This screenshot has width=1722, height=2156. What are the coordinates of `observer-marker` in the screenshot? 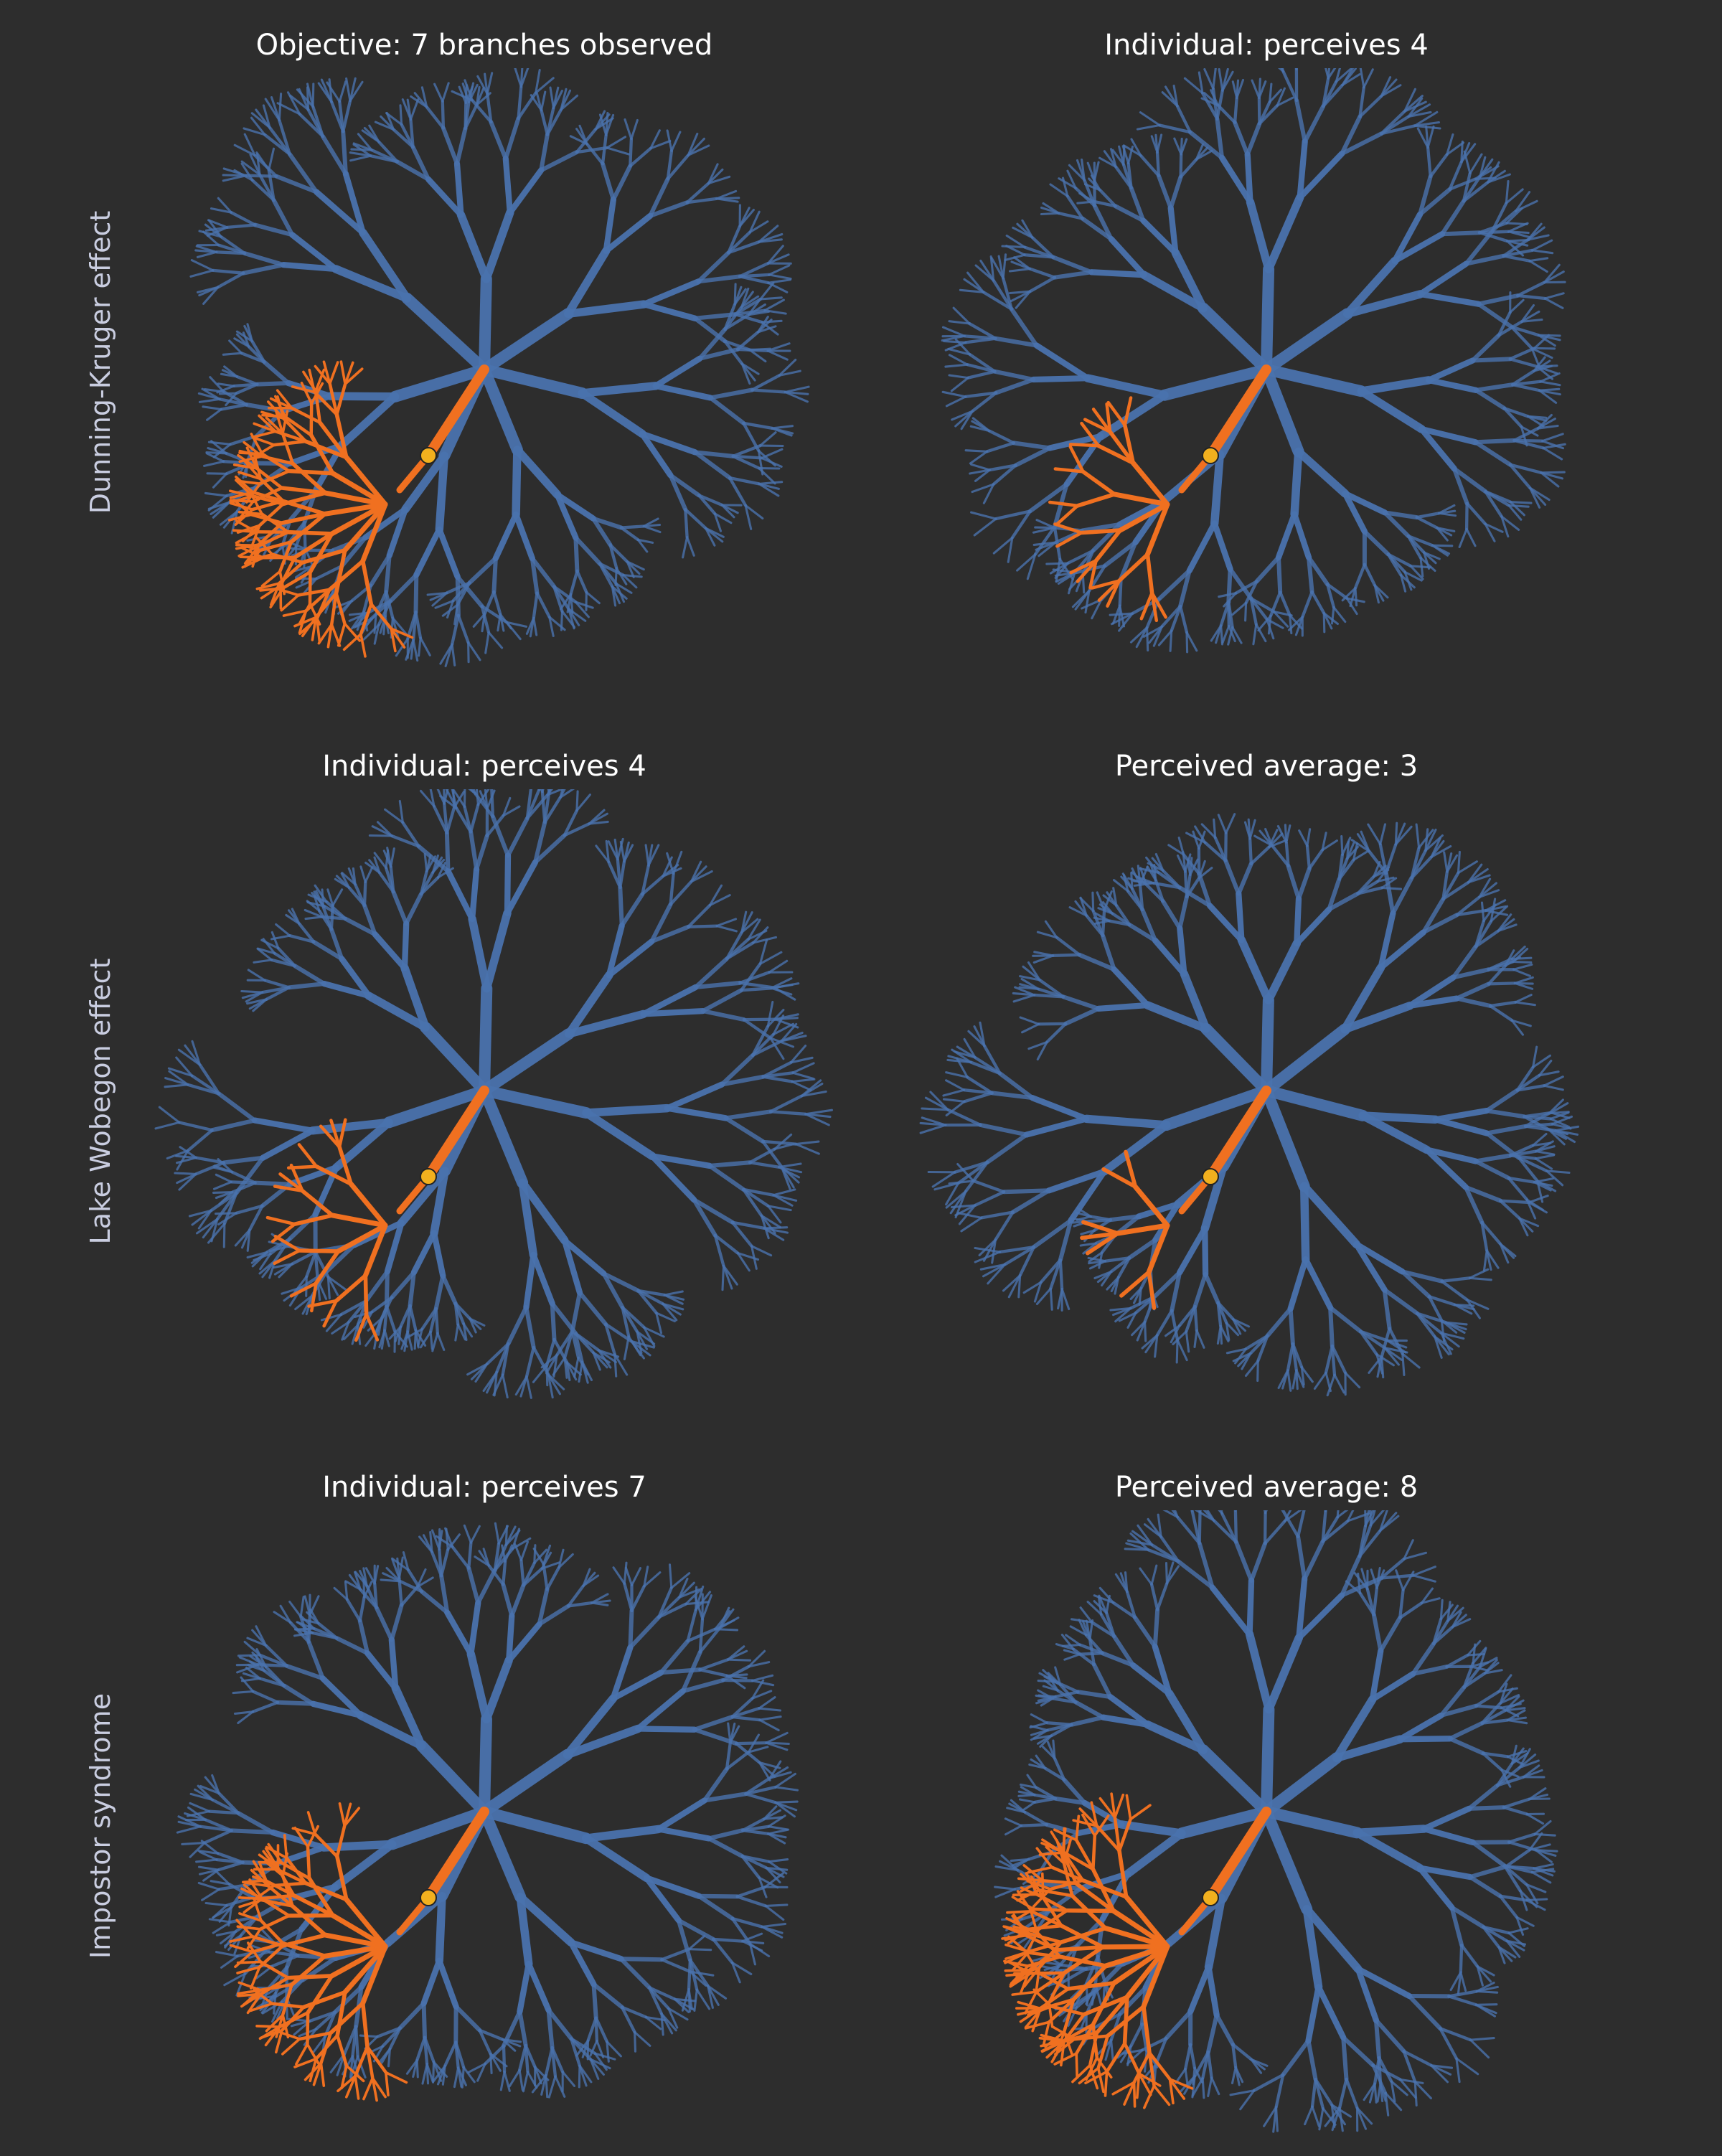 It's located at (428, 1177).